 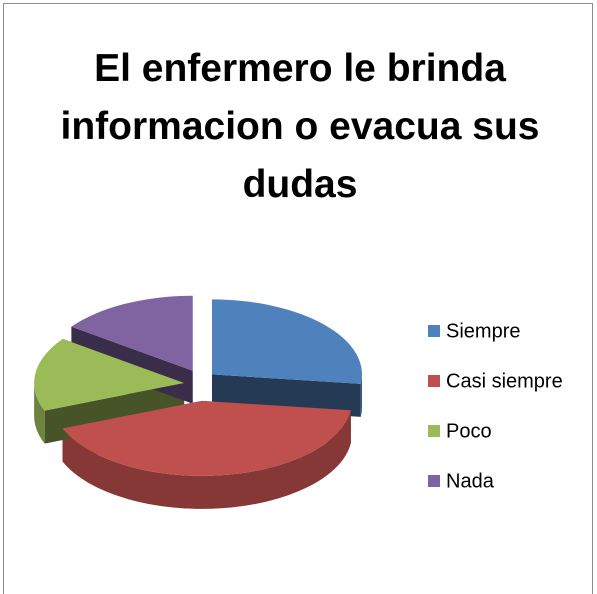 What do you see at coordinates (470, 481) in the screenshot?
I see `legend-label: Nada` at bounding box center [470, 481].